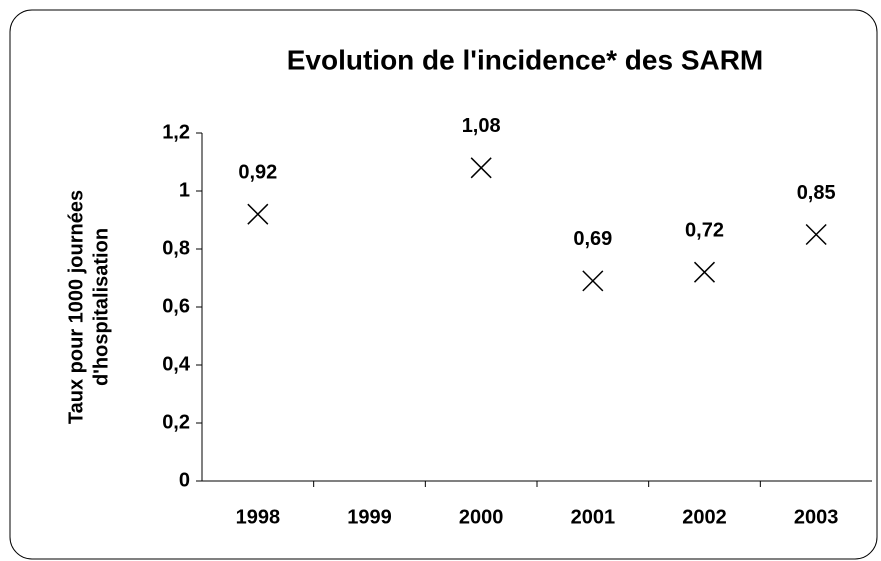  Describe the element at coordinates (176, 306) in the screenshot. I see `y-tick-label: 0,6` at that location.